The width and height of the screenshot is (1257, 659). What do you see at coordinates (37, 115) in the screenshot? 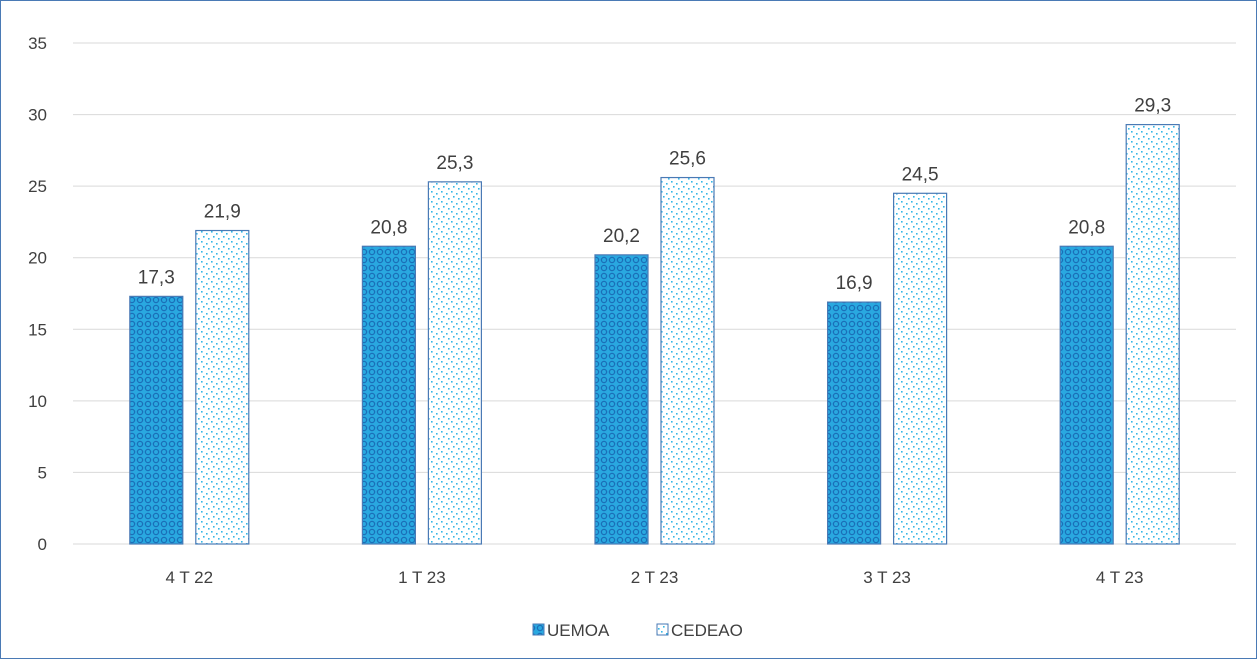
I see `y-tick-label: 30` at bounding box center [37, 115].